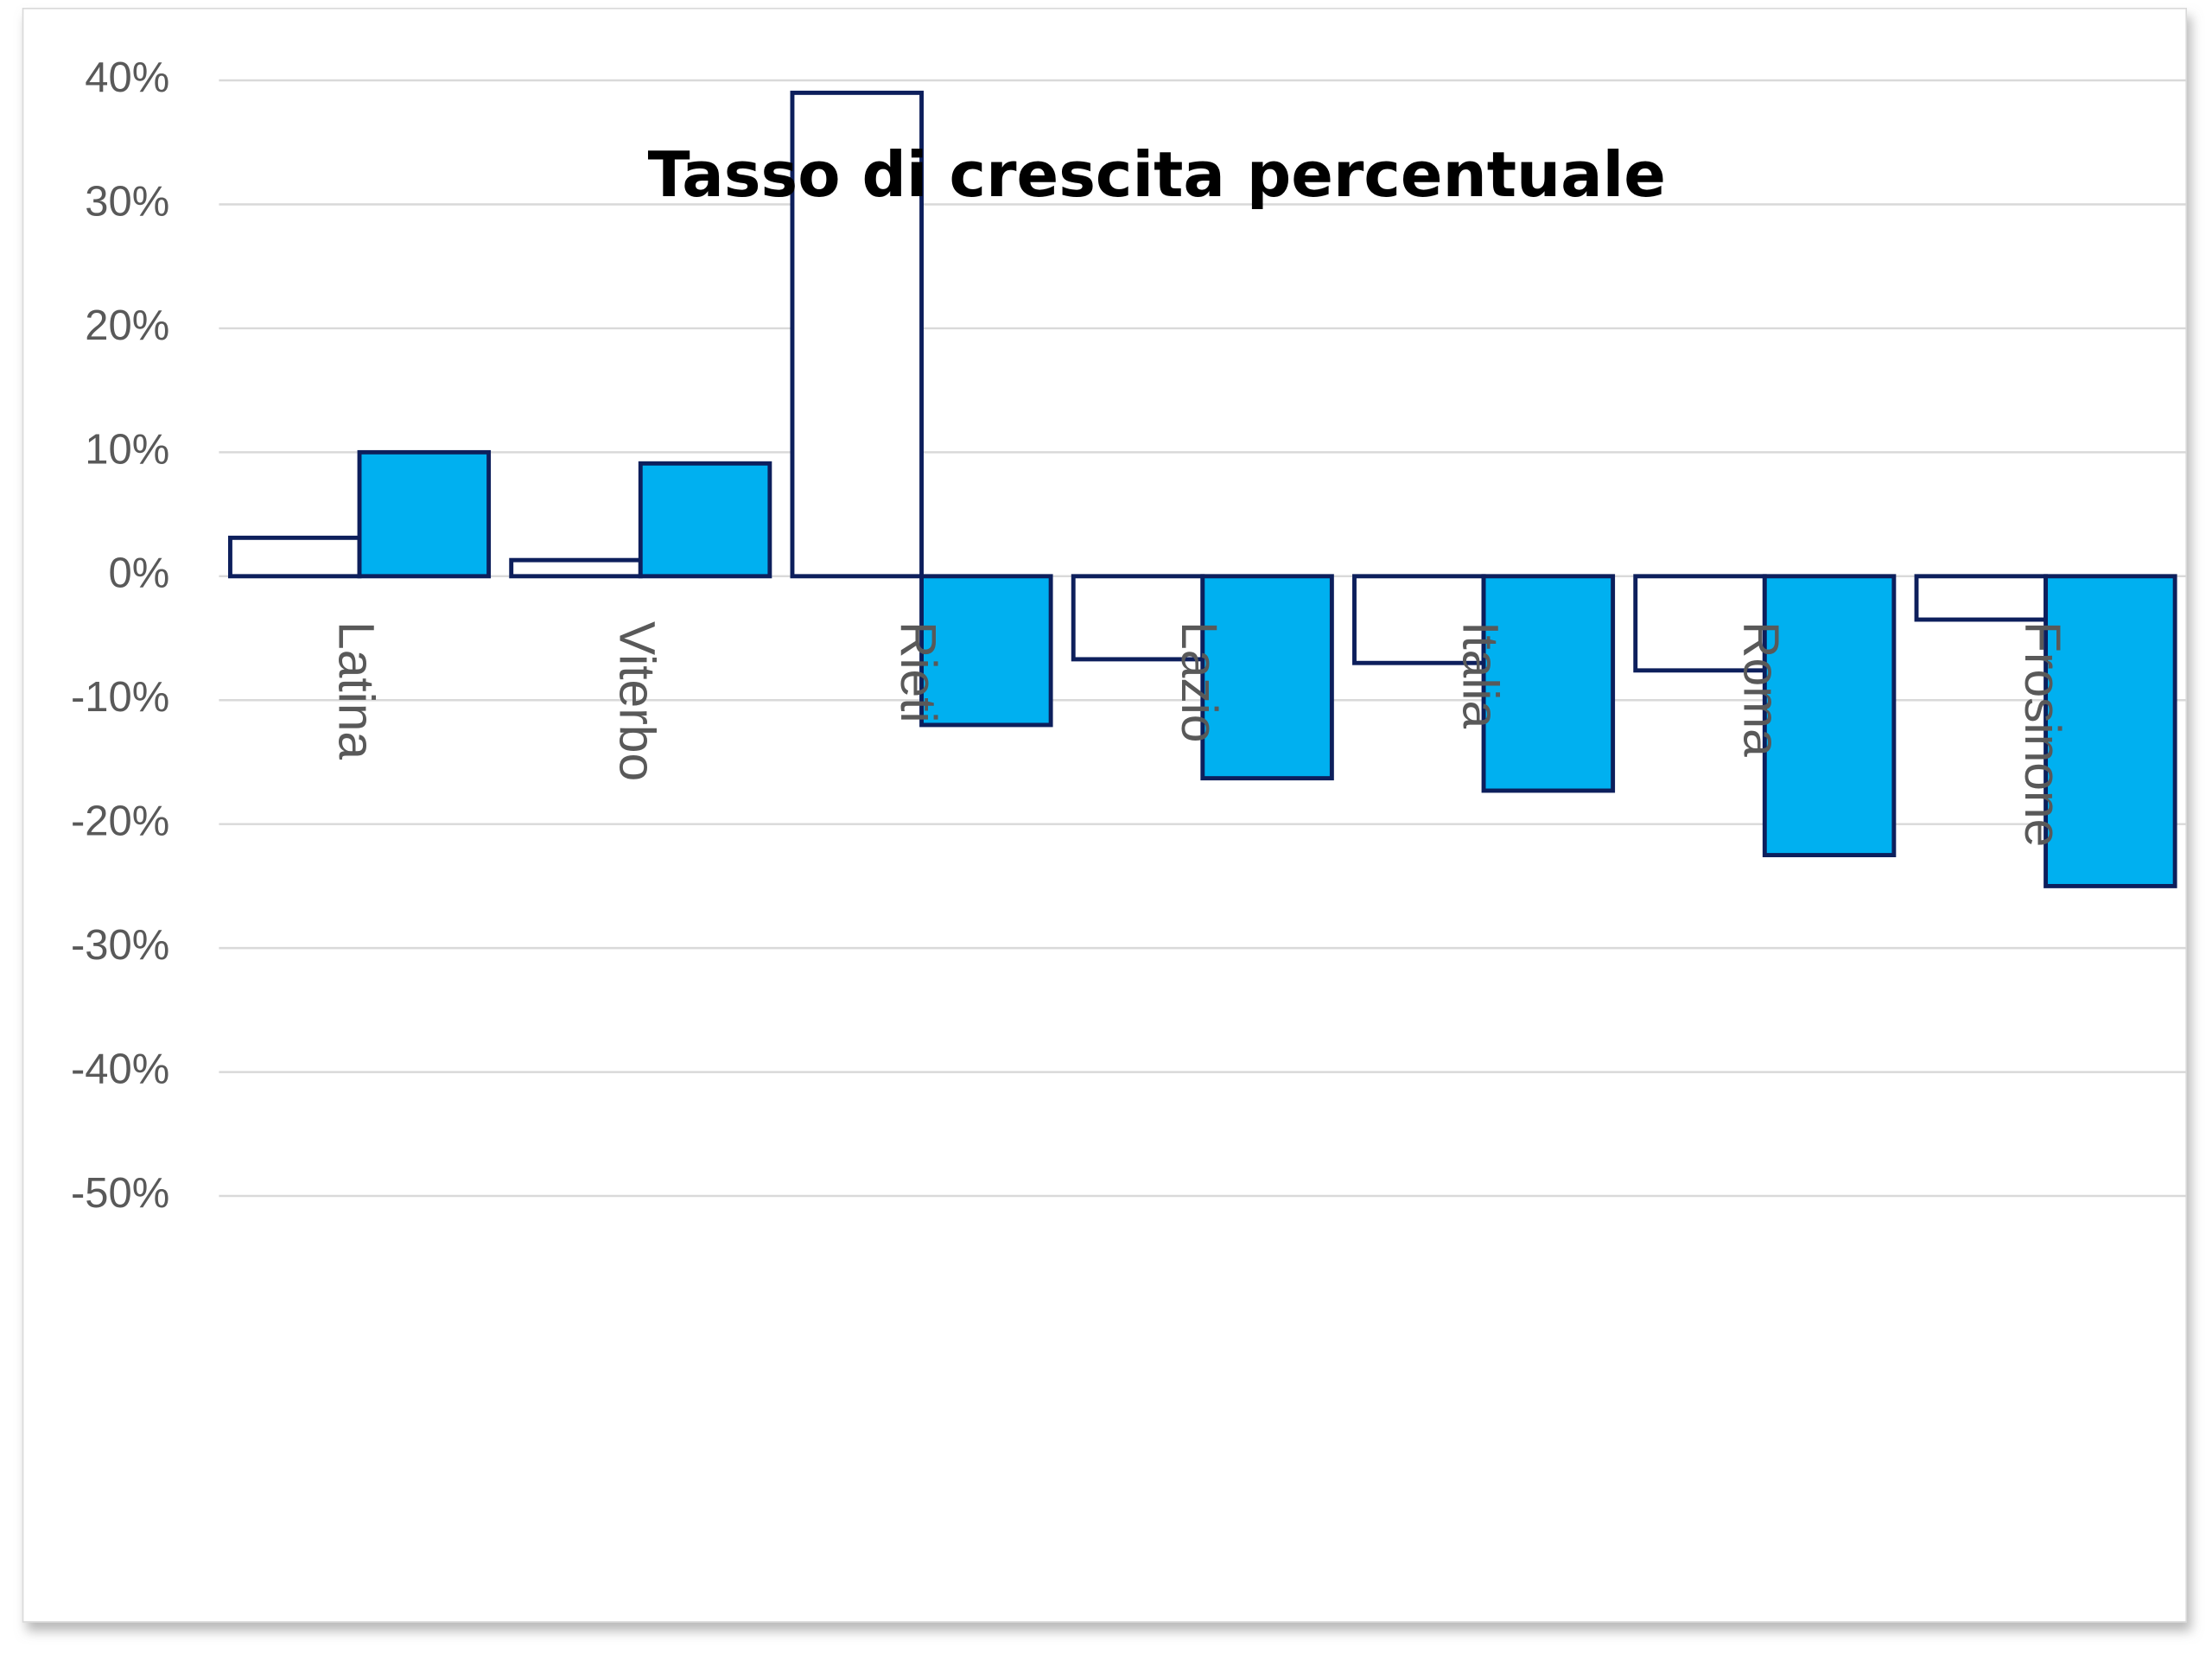 This screenshot has width=2212, height=1660. I want to click on x-tick-label: Viterbo, so click(637, 701).